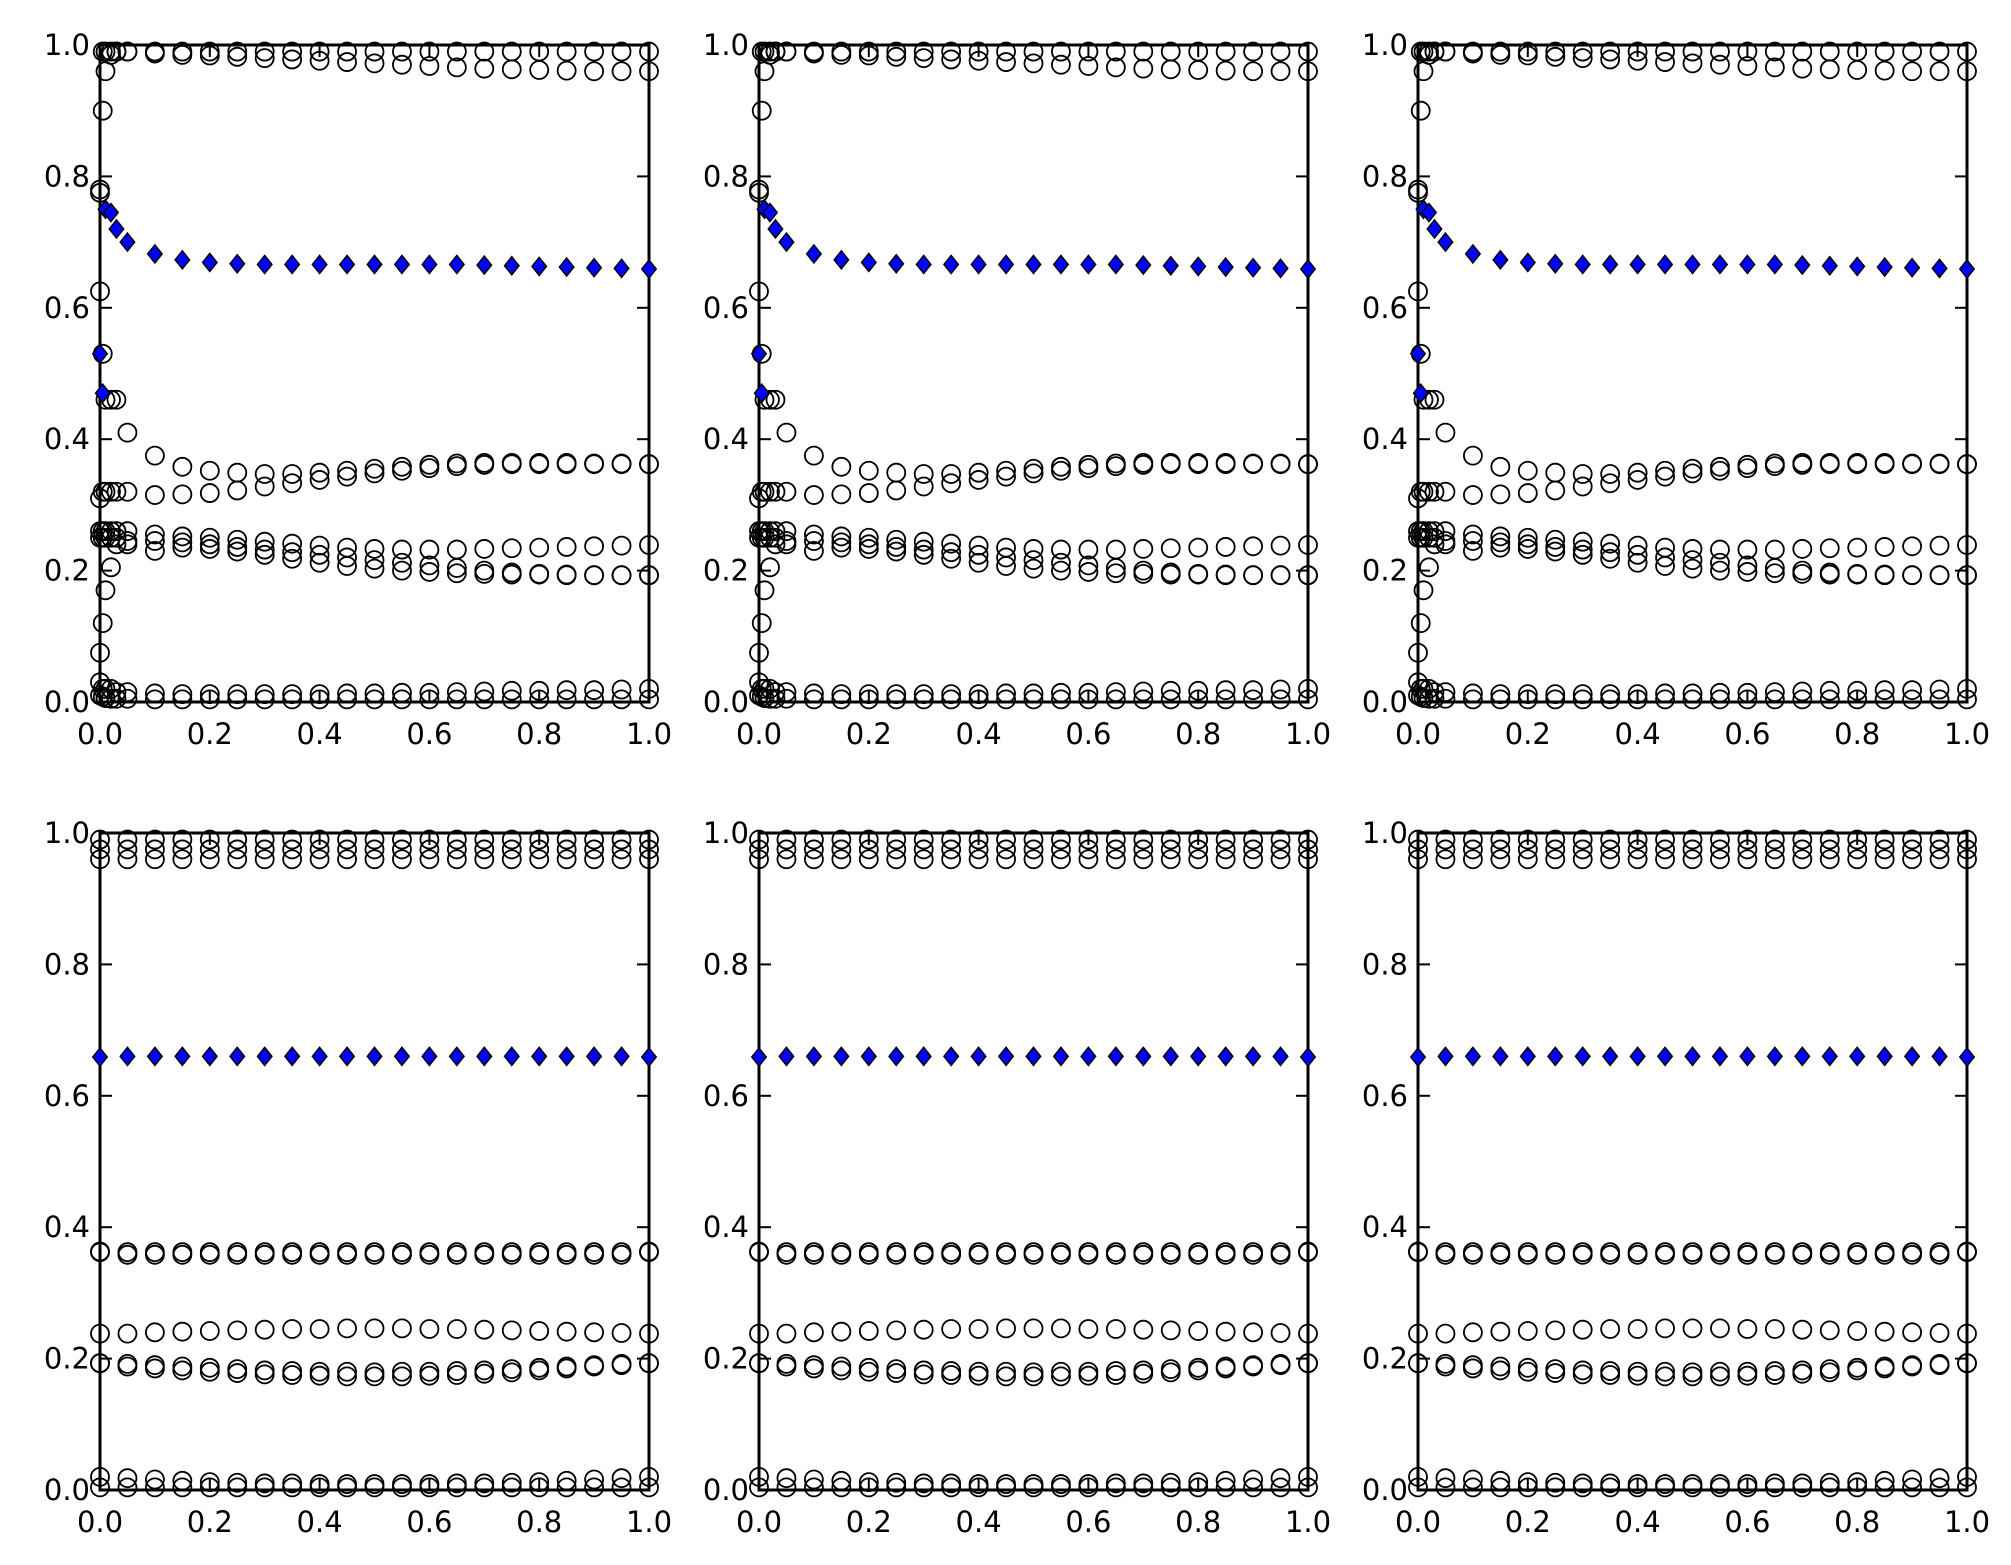 The height and width of the screenshot is (1565, 2011). What do you see at coordinates (1017, 389) in the screenshot?
I see `panel-top-middle: 0.0 0.2 0.4 0.6 0.8 1.0 0.0 0.2 0.4 0.6 0.8 1.0` at bounding box center [1017, 389].